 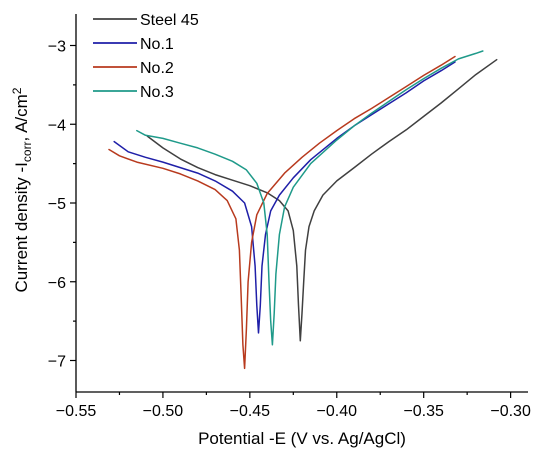 What do you see at coordinates (76, 411) in the screenshot?
I see `x-tick-label: −0.55` at bounding box center [76, 411].